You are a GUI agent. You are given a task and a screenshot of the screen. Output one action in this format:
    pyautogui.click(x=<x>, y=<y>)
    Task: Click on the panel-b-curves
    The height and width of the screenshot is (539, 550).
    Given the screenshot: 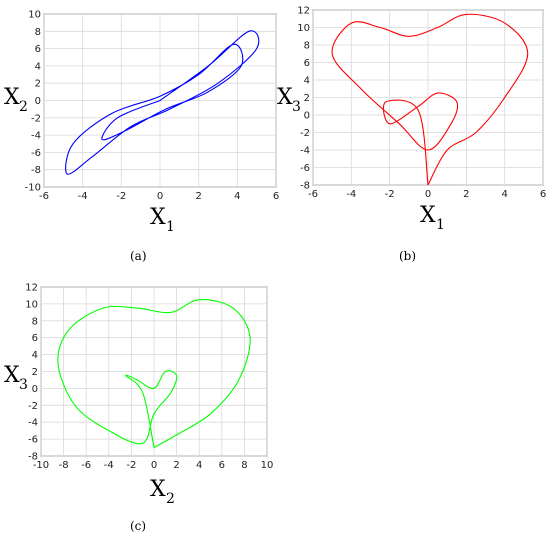 What is the action you would take?
    pyautogui.click(x=430, y=99)
    